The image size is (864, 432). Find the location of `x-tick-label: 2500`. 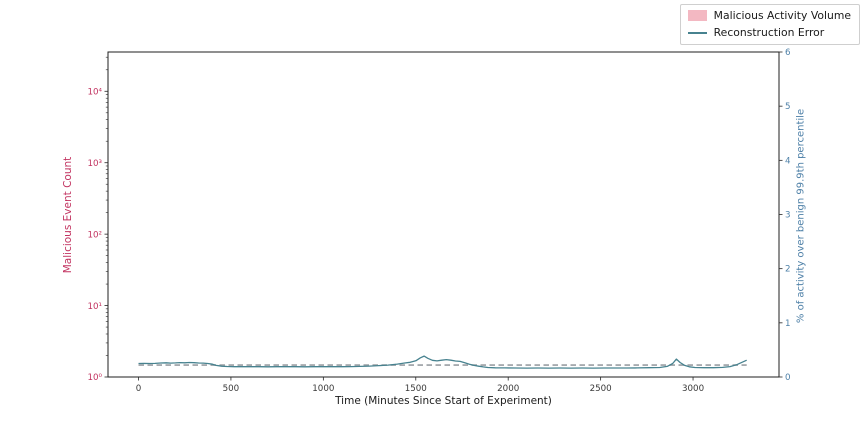

x-tick-label: 2500 is located at coordinates (601, 389).